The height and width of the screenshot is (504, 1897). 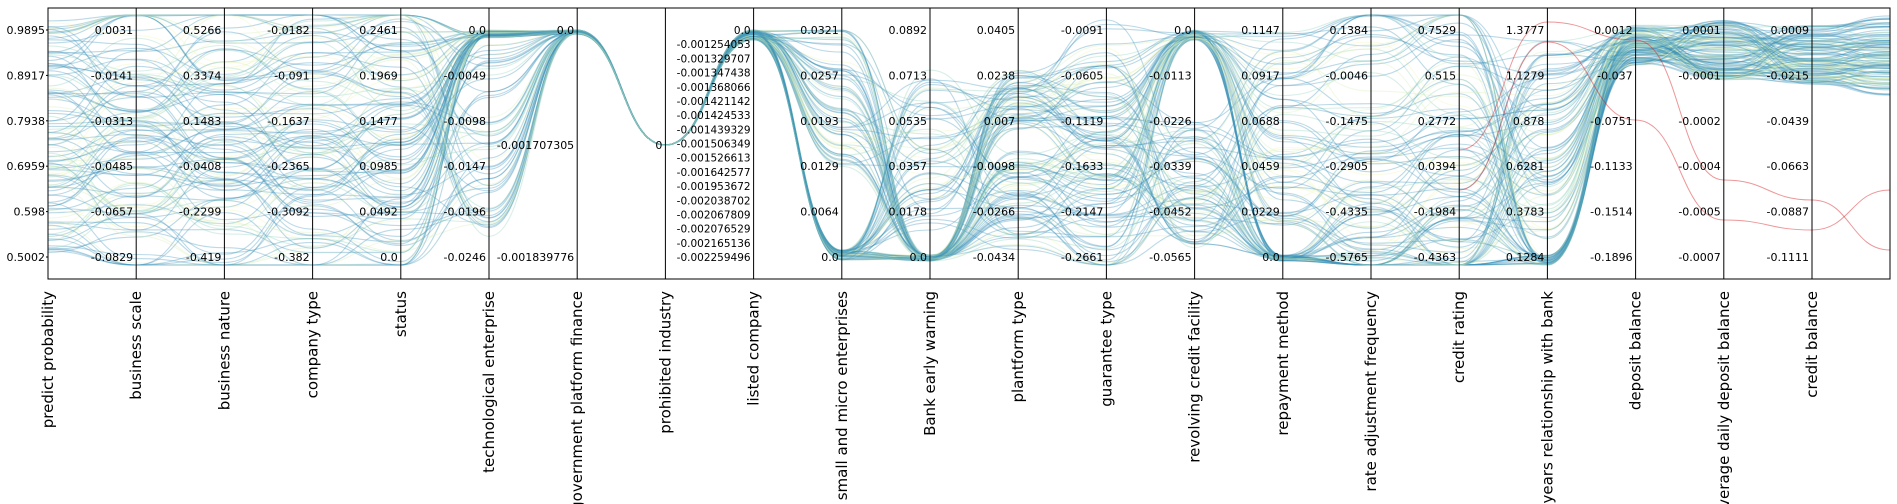 I want to click on tick-label: 0.1477, so click(x=378, y=121).